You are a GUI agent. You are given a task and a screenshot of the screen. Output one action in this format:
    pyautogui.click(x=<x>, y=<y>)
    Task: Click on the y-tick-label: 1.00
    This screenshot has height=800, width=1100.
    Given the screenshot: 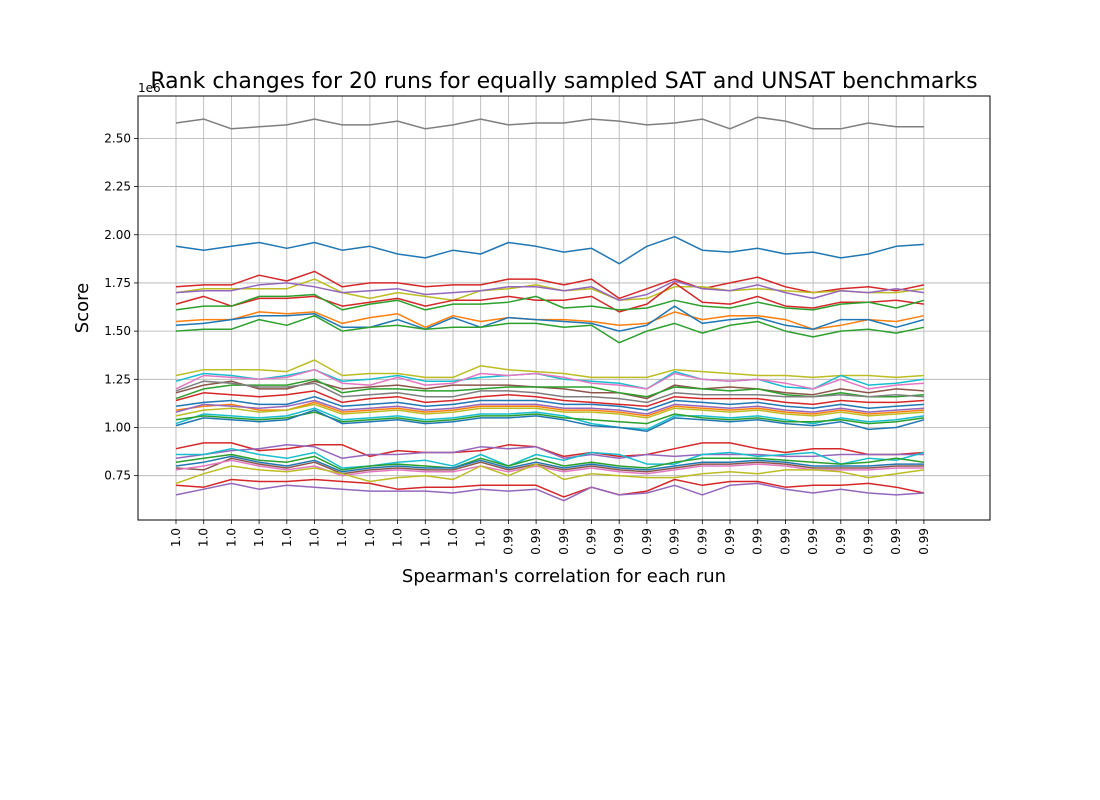 What is the action you would take?
    pyautogui.click(x=117, y=427)
    